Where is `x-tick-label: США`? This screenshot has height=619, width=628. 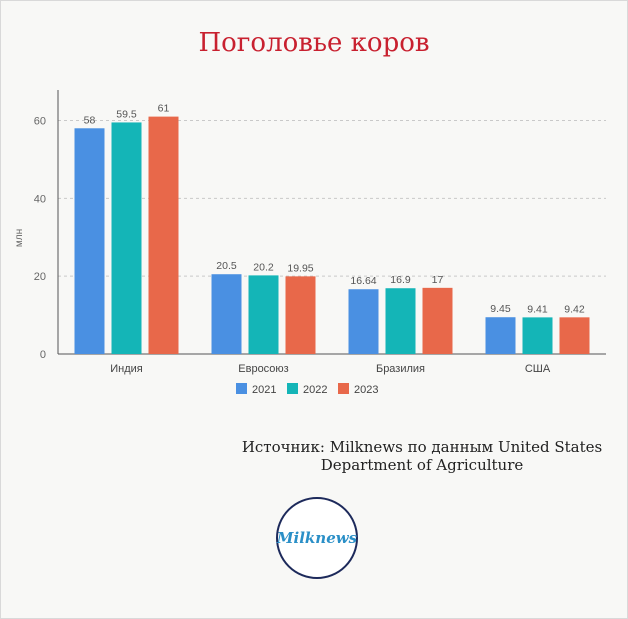
x-tick-label: США is located at coordinates (538, 369).